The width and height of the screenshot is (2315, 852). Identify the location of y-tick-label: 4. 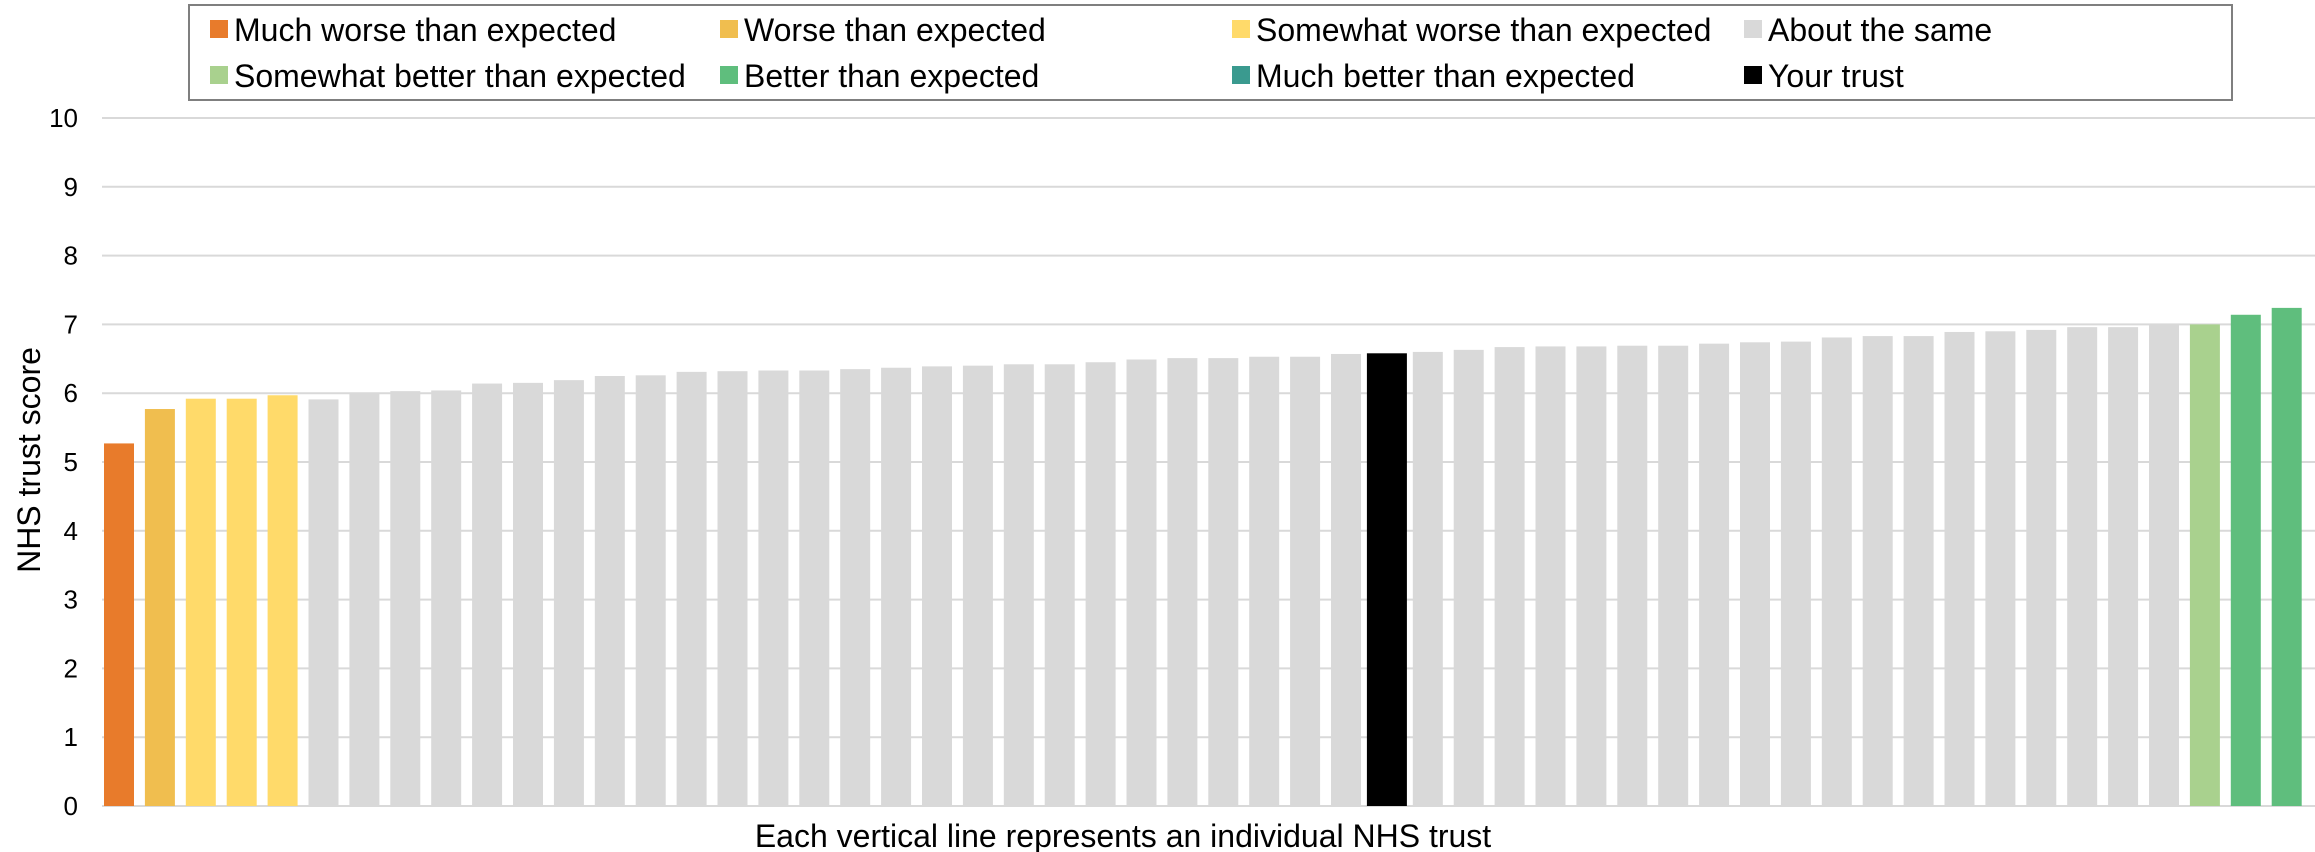
(71, 531).